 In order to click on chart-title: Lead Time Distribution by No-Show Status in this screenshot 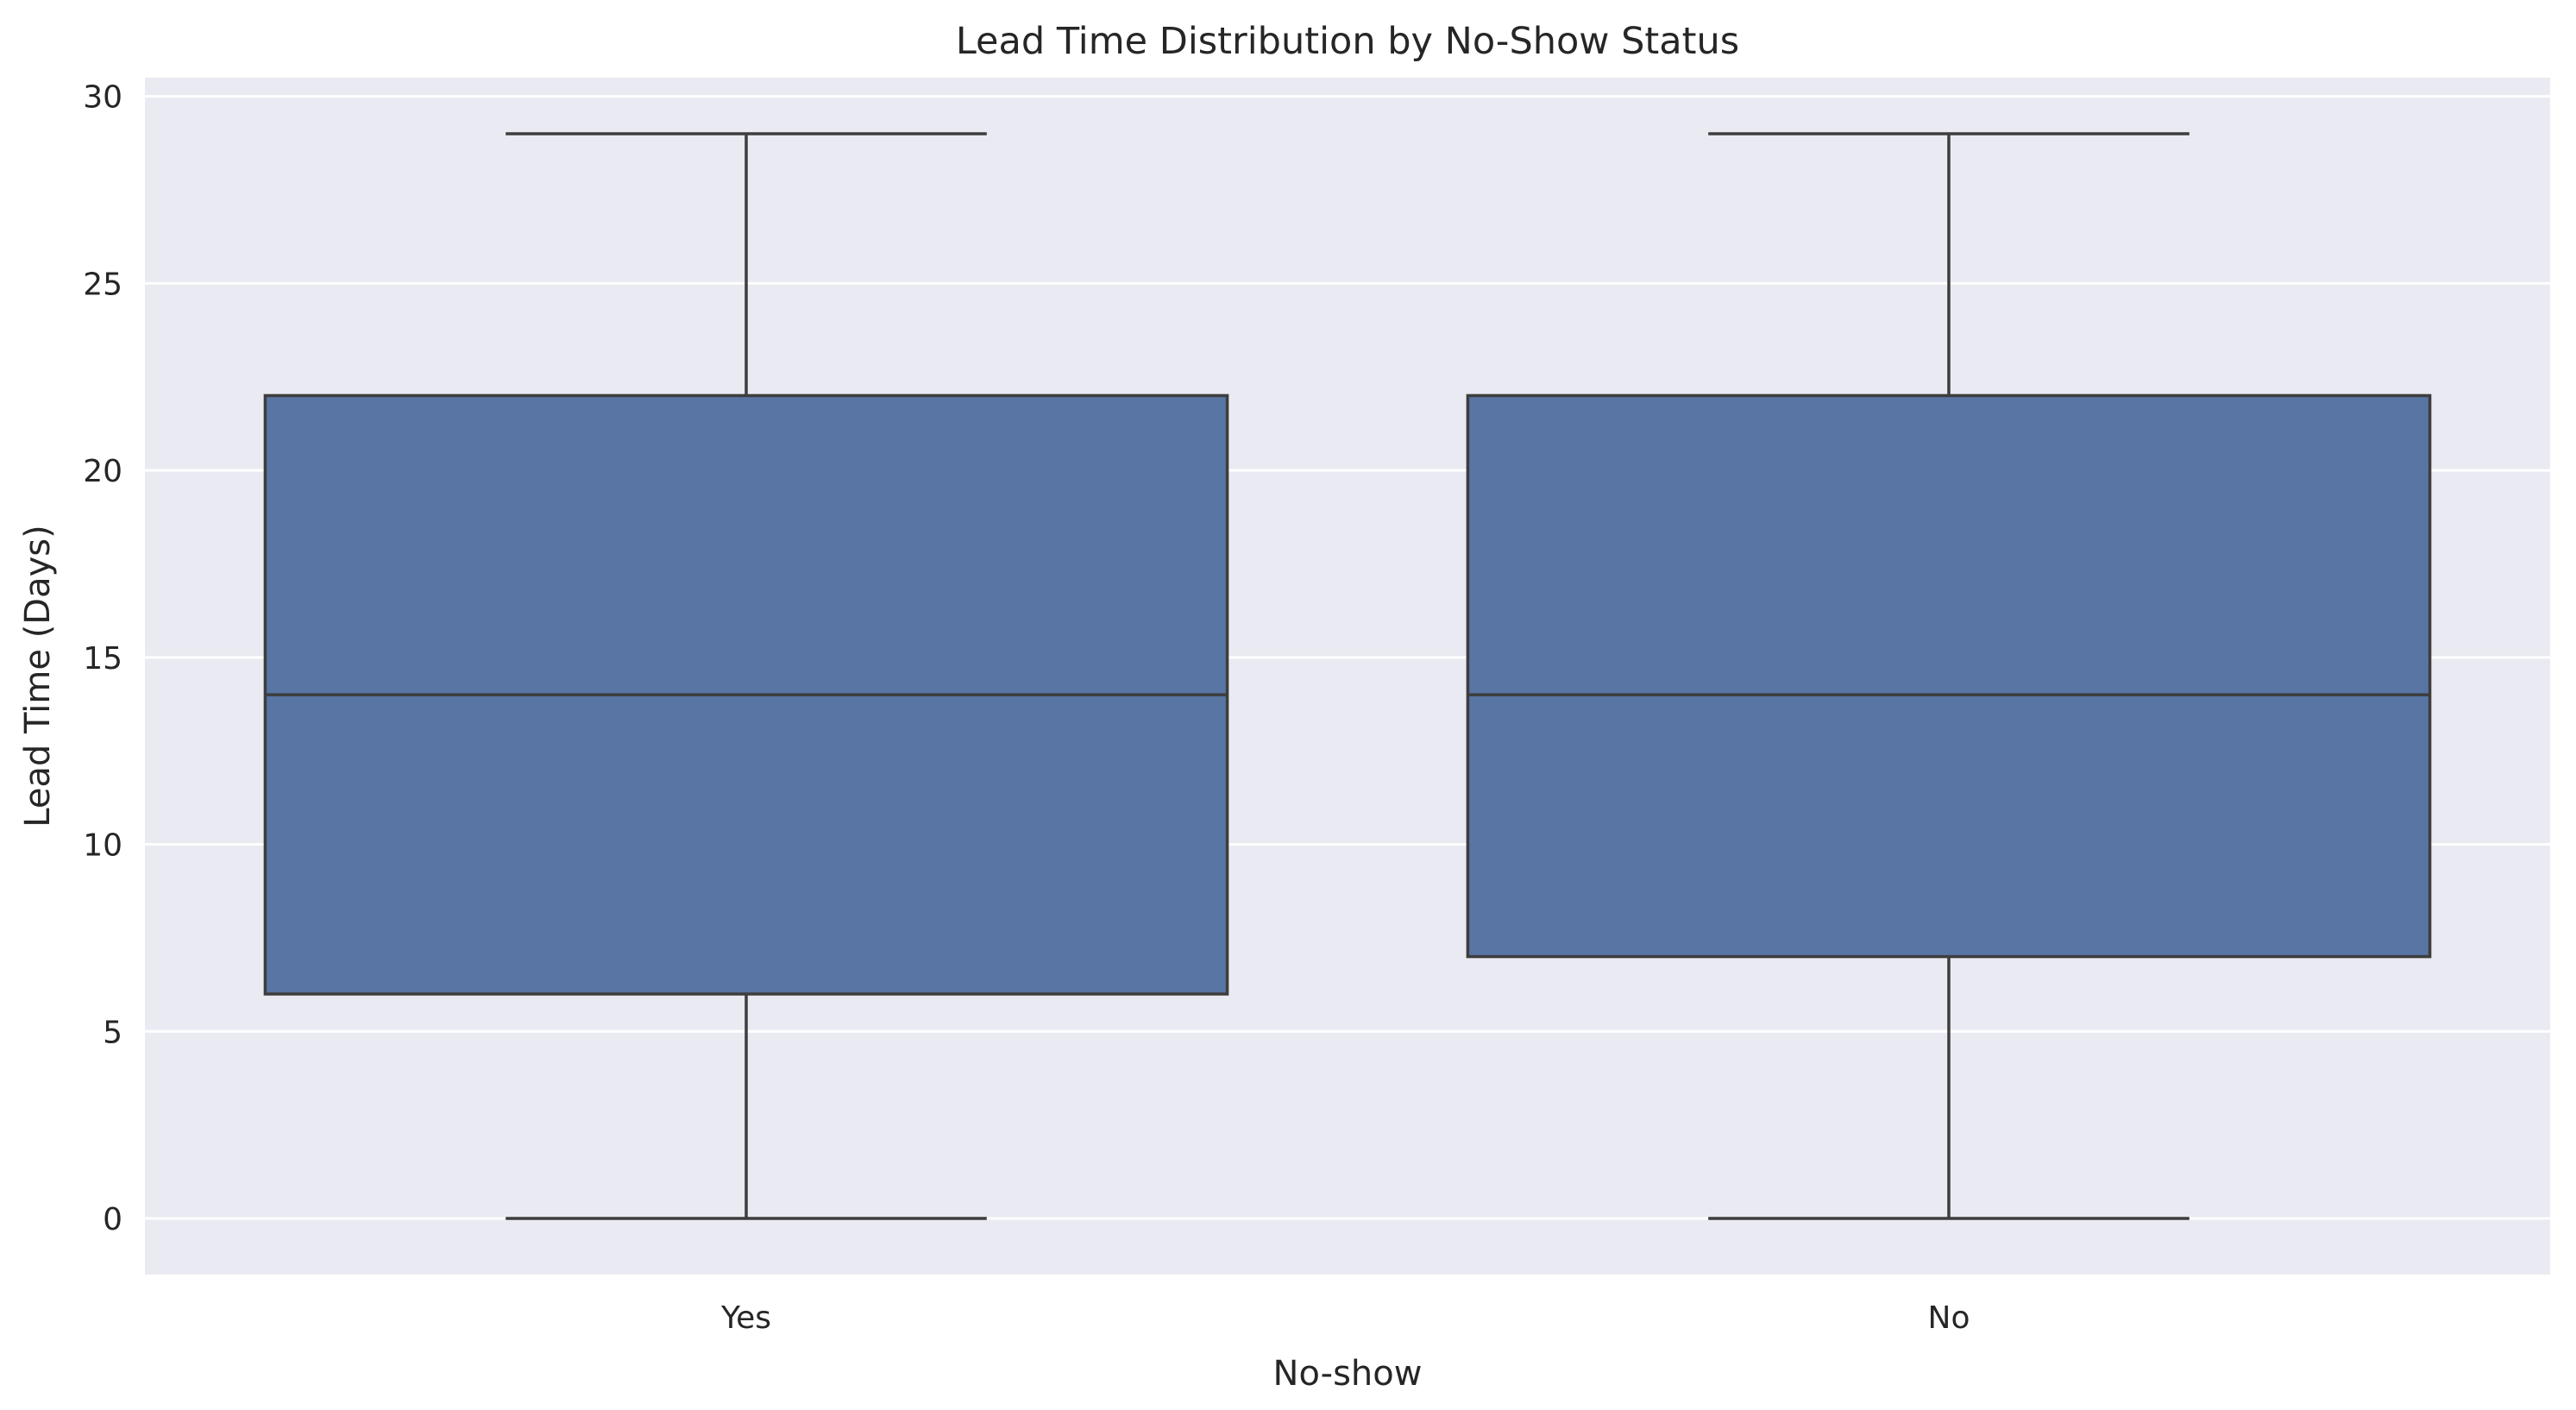, I will do `click(1347, 41)`.